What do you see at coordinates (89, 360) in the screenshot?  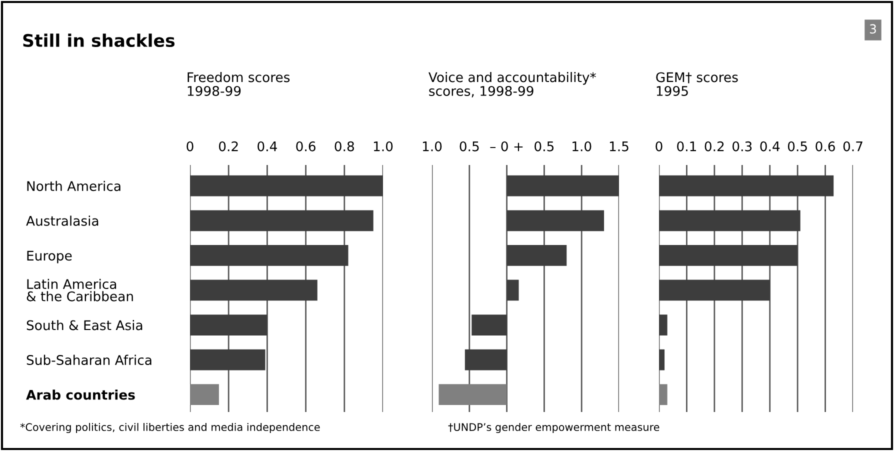 I see `y-tick-label: Sub-Saharan Africa` at bounding box center [89, 360].